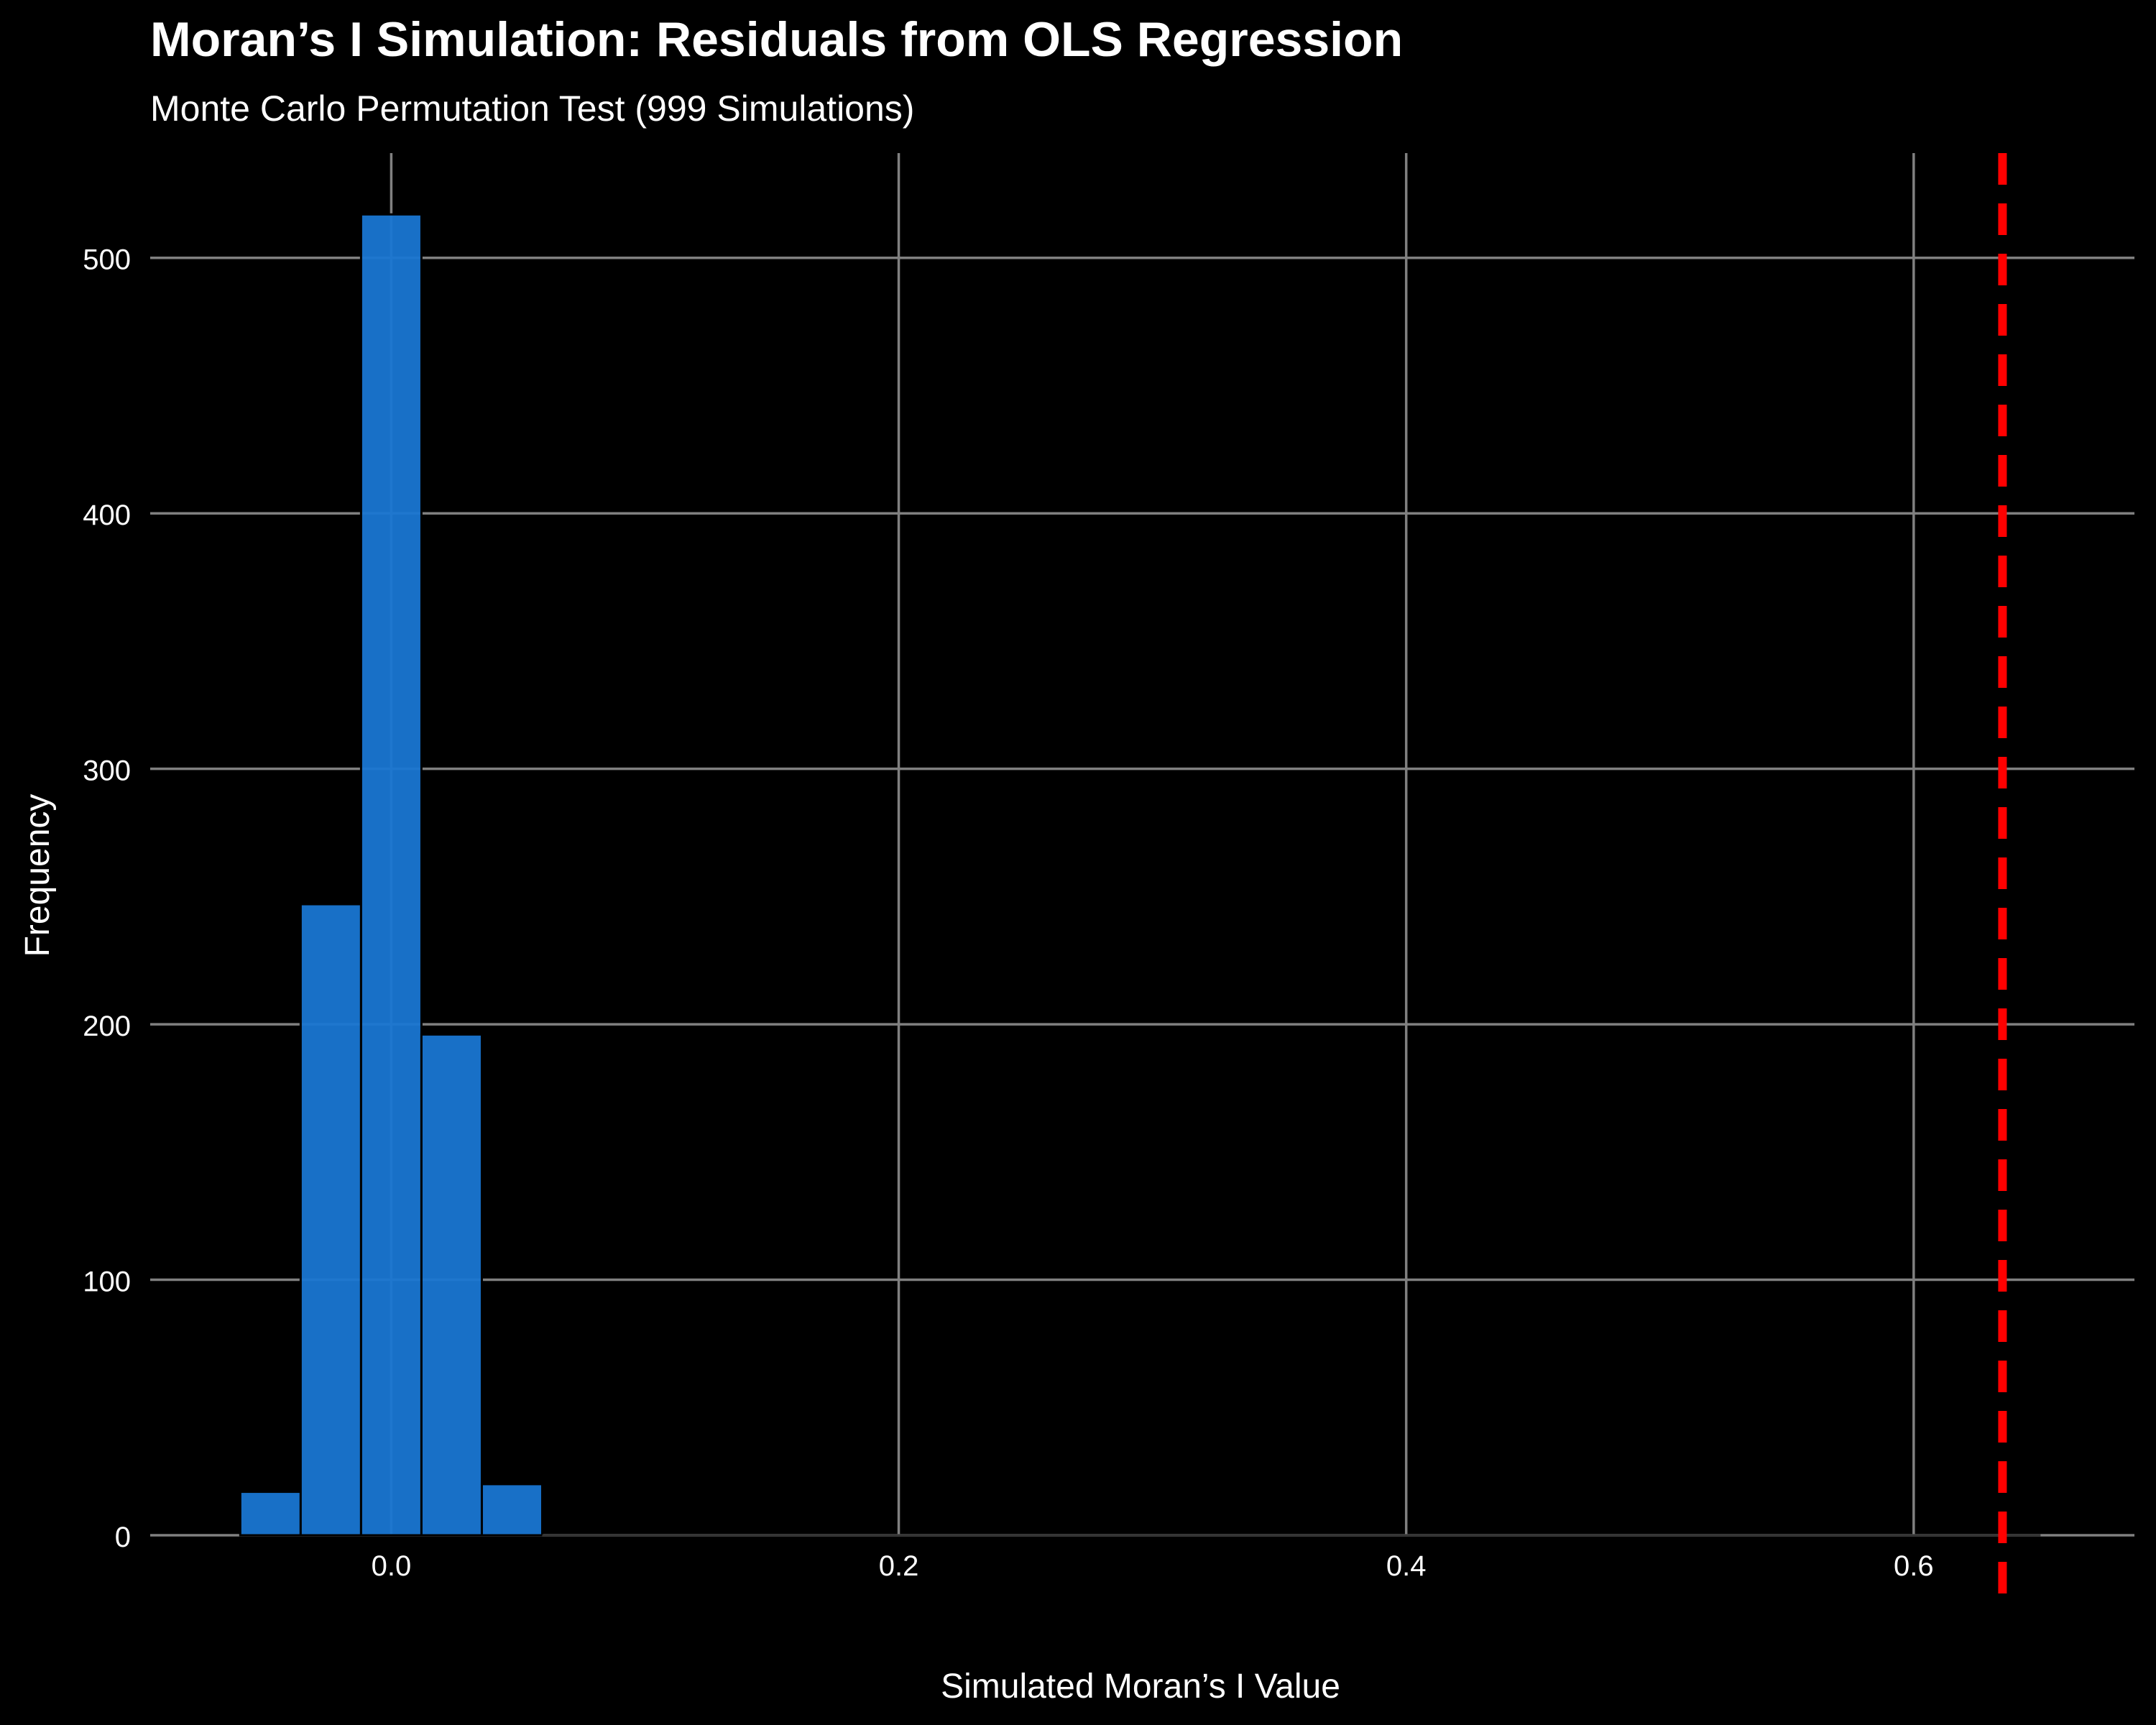  Describe the element at coordinates (107, 260) in the screenshot. I see `y-tick-label: 500` at that location.